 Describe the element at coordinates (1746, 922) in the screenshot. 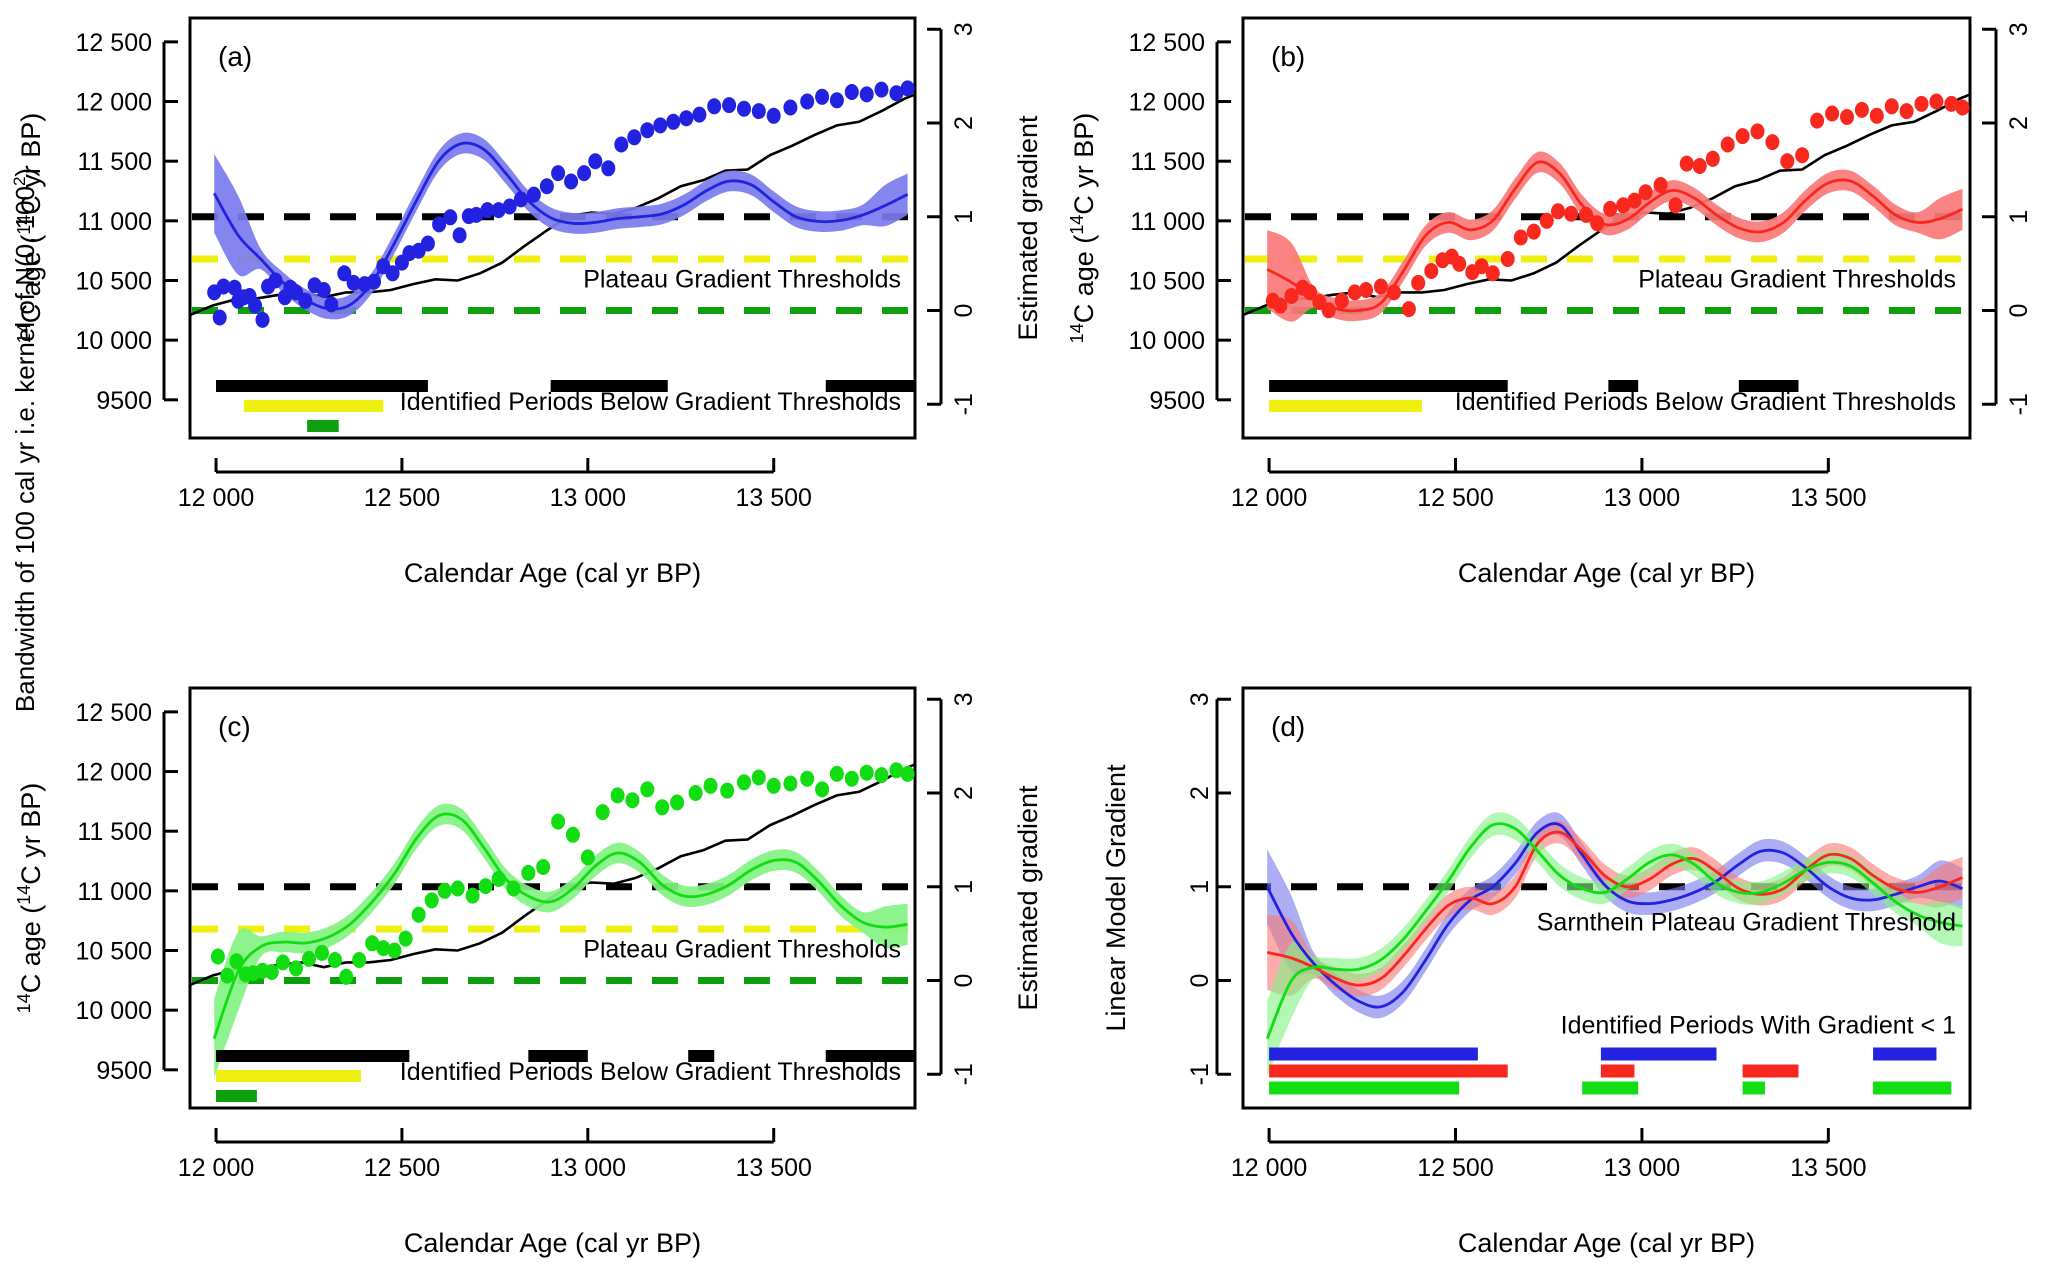

I see `threshold-annotation: Sarnthein Plateau Gradient Threshold` at that location.